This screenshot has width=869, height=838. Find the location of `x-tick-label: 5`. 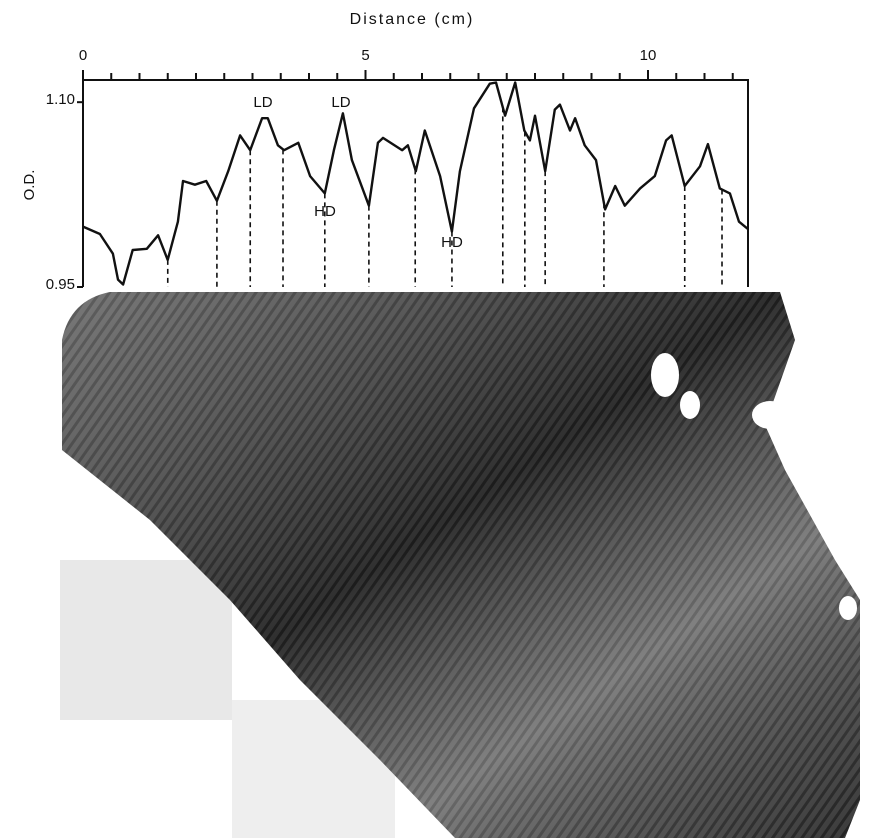

x-tick-label: 5 is located at coordinates (365, 55).